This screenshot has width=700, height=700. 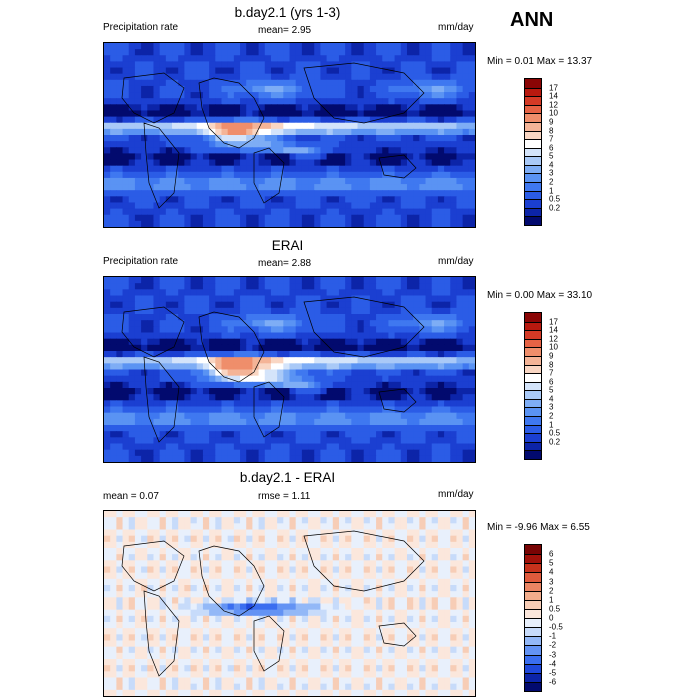 What do you see at coordinates (533, 369) in the screenshot?
I see `panel-2-colorbar-swatch` at bounding box center [533, 369].